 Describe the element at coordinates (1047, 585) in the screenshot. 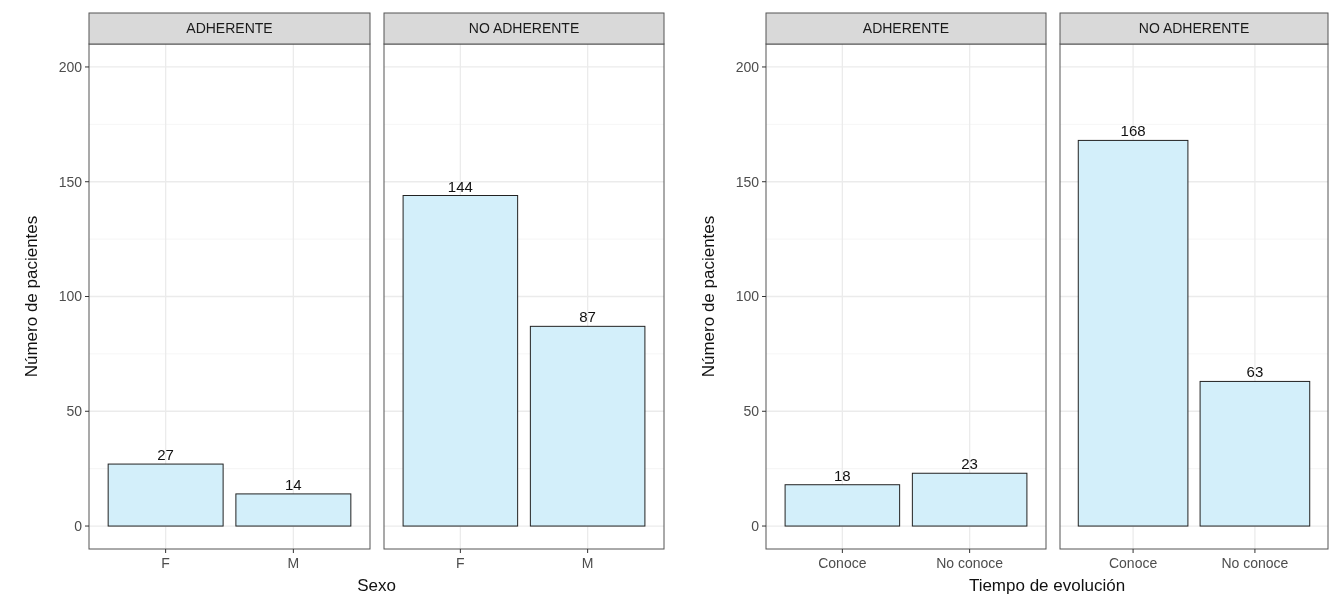

I see `x-axis-title: Tiempo de evolución` at that location.